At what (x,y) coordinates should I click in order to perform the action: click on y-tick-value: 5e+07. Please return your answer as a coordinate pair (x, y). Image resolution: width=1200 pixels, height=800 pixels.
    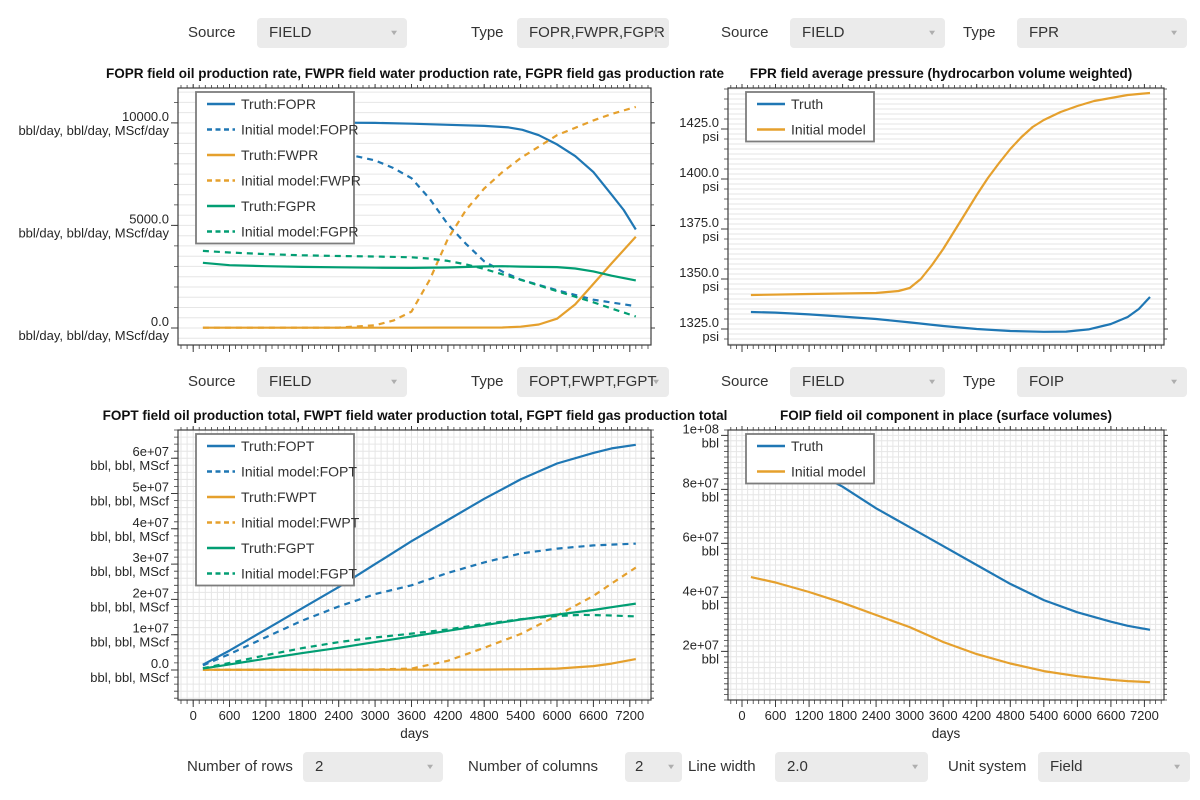
    Looking at the image, I should click on (150, 487).